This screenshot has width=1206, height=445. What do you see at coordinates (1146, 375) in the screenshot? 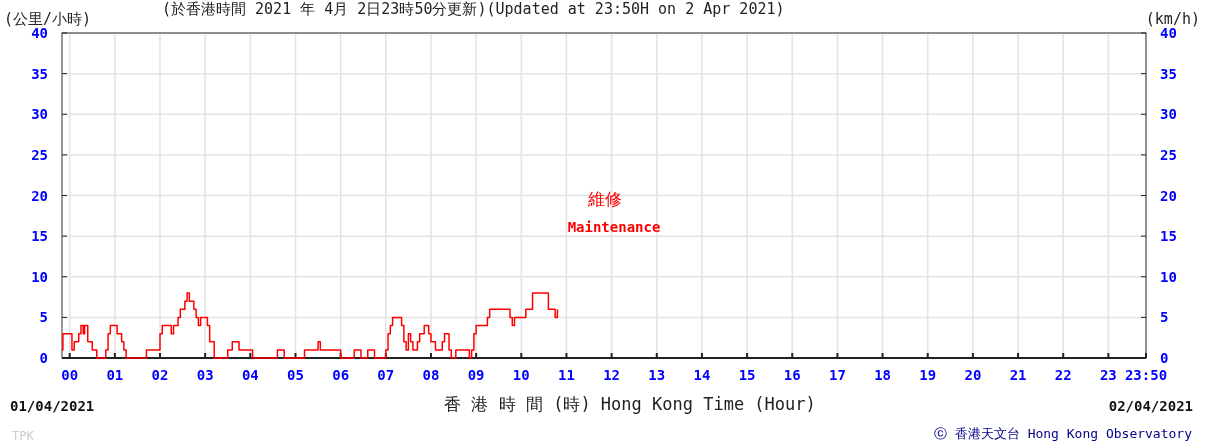
I see `x-tick-label: 23:50` at bounding box center [1146, 375].